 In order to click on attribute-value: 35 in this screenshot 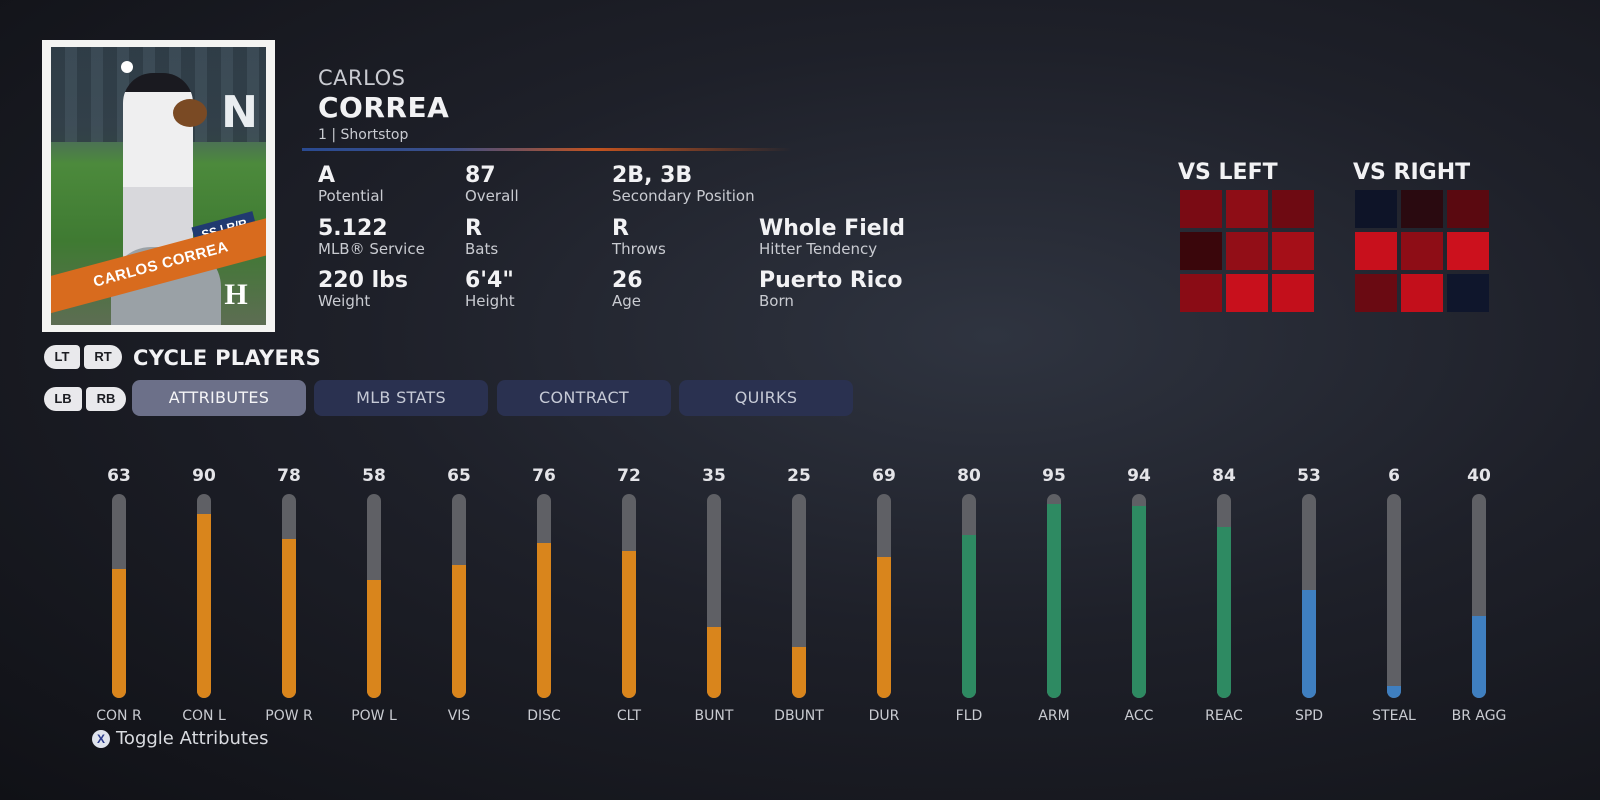, I will do `click(714, 476)`.